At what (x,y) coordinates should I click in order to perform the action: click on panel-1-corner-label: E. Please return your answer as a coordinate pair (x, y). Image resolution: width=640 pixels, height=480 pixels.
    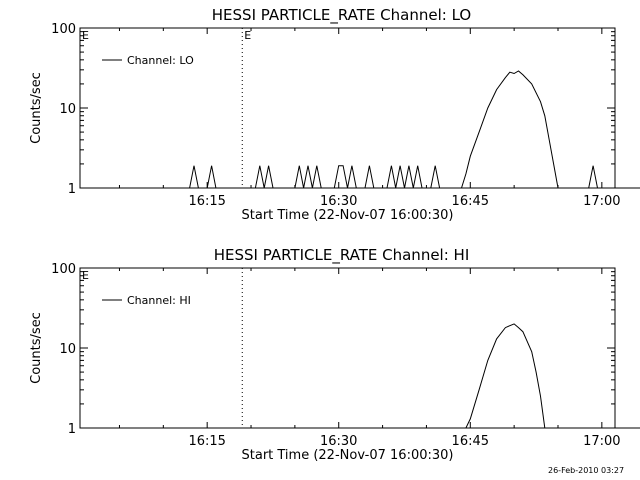
    Looking at the image, I should click on (85, 35).